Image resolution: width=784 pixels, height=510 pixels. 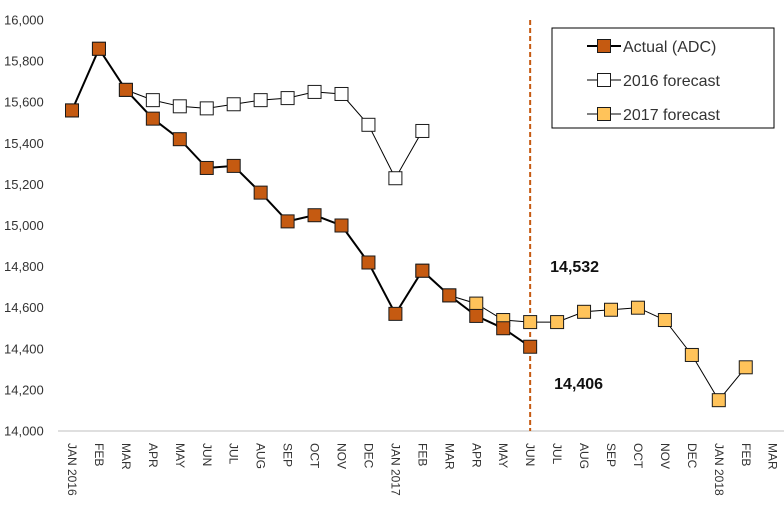 I want to click on y-tick-label: 16,000, so click(x=24, y=20).